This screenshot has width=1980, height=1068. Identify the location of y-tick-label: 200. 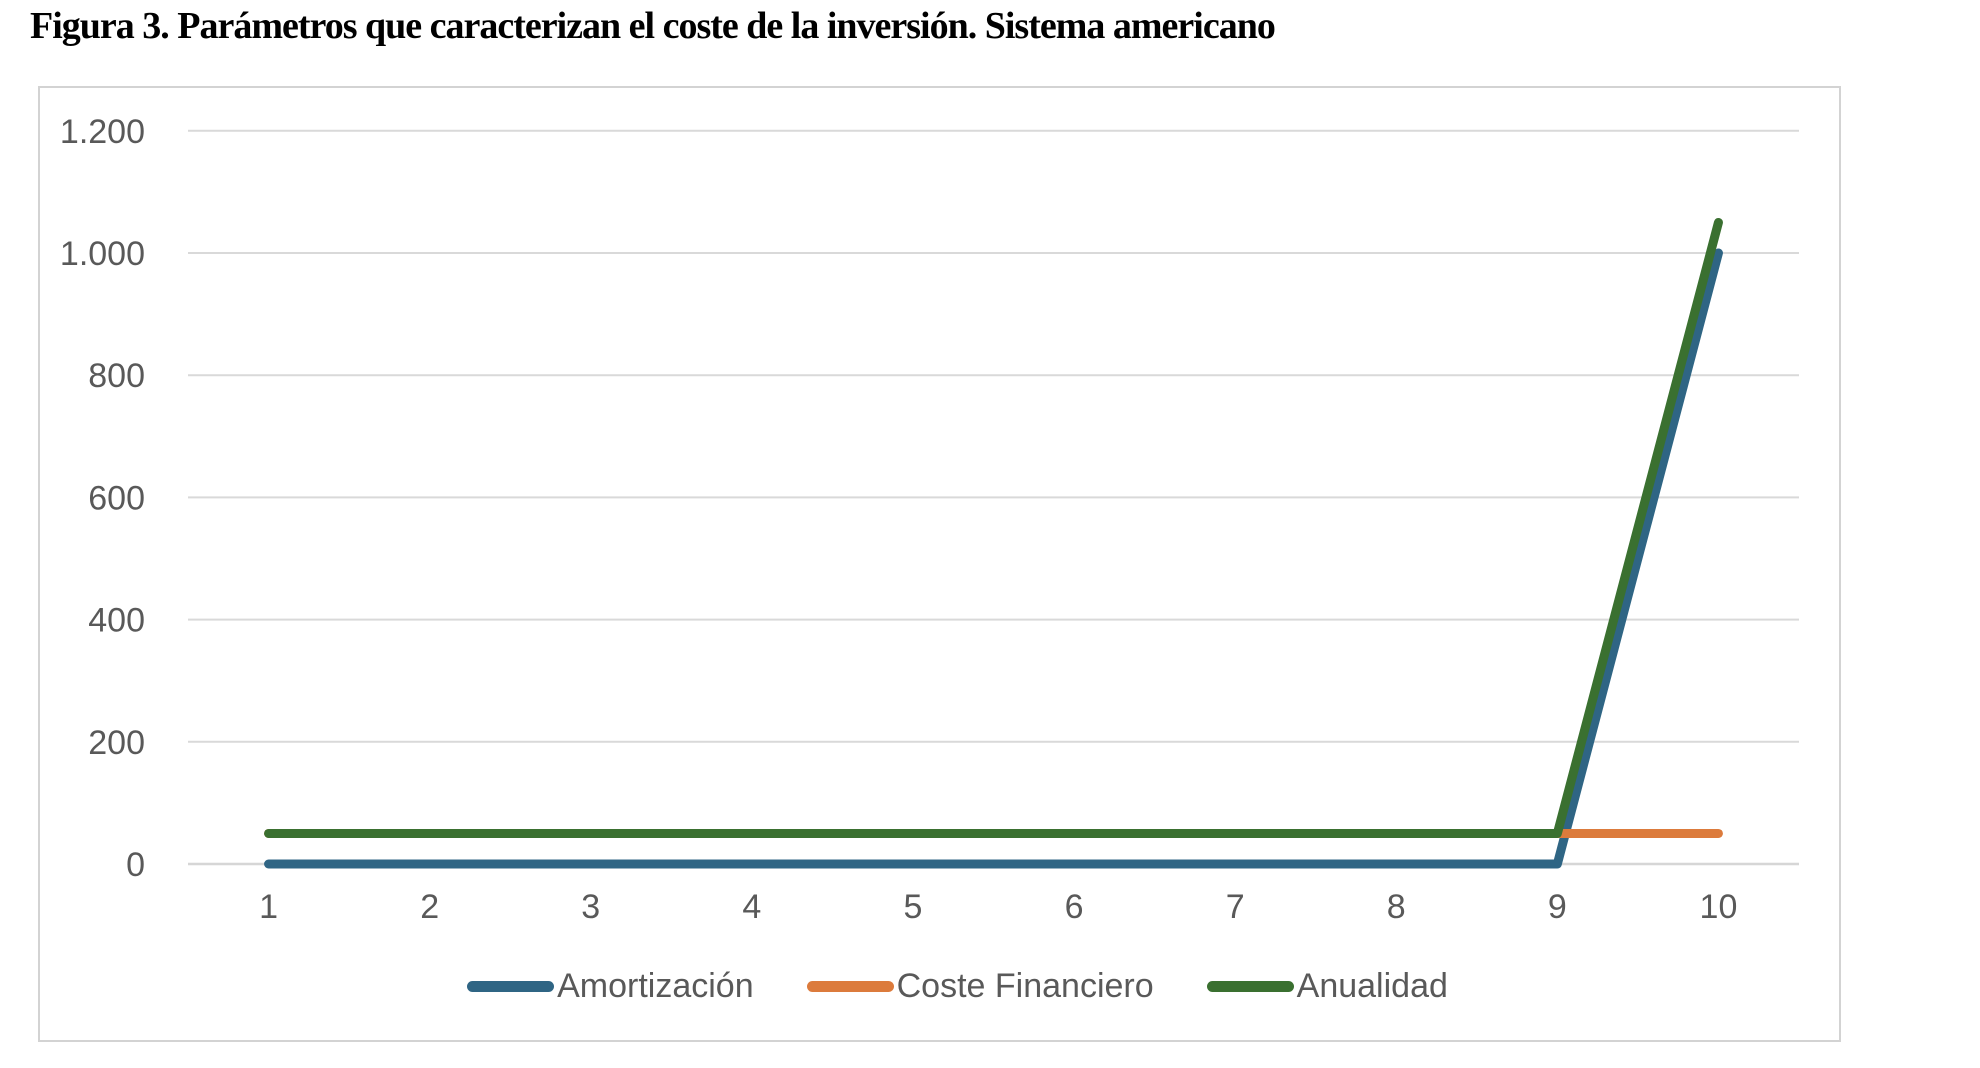
(116, 743).